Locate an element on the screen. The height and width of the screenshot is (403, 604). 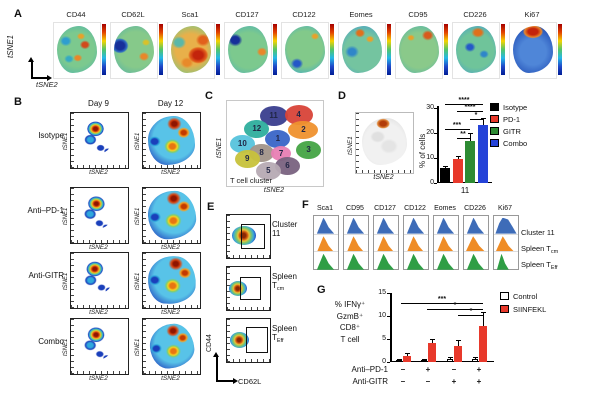
a-tsne-eomes: Eomes is located at coordinates (366, 45).